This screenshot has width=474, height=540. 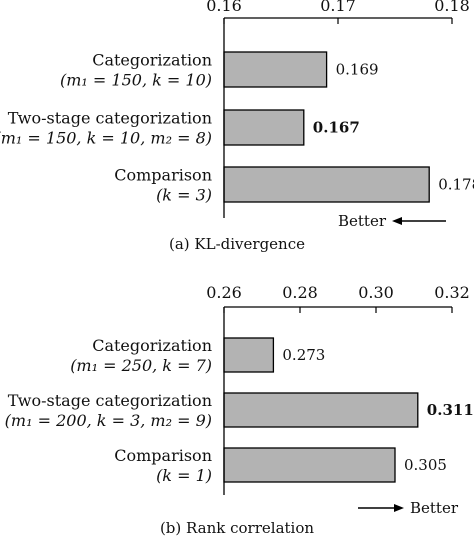 I want to click on x-tick-label: 0.28, so click(x=300, y=292).